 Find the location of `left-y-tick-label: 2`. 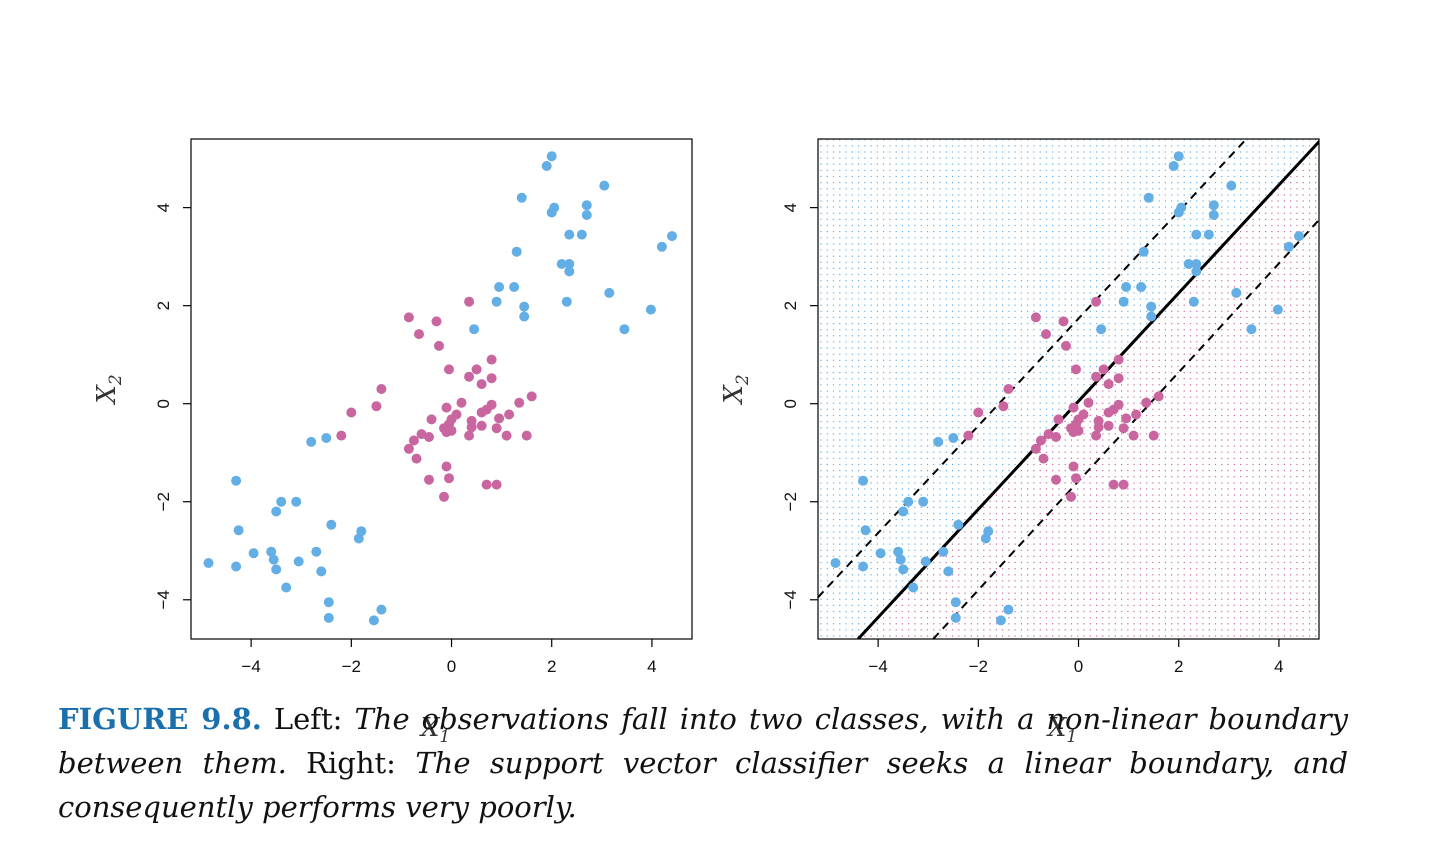

left-y-tick-label: 2 is located at coordinates (163, 305).